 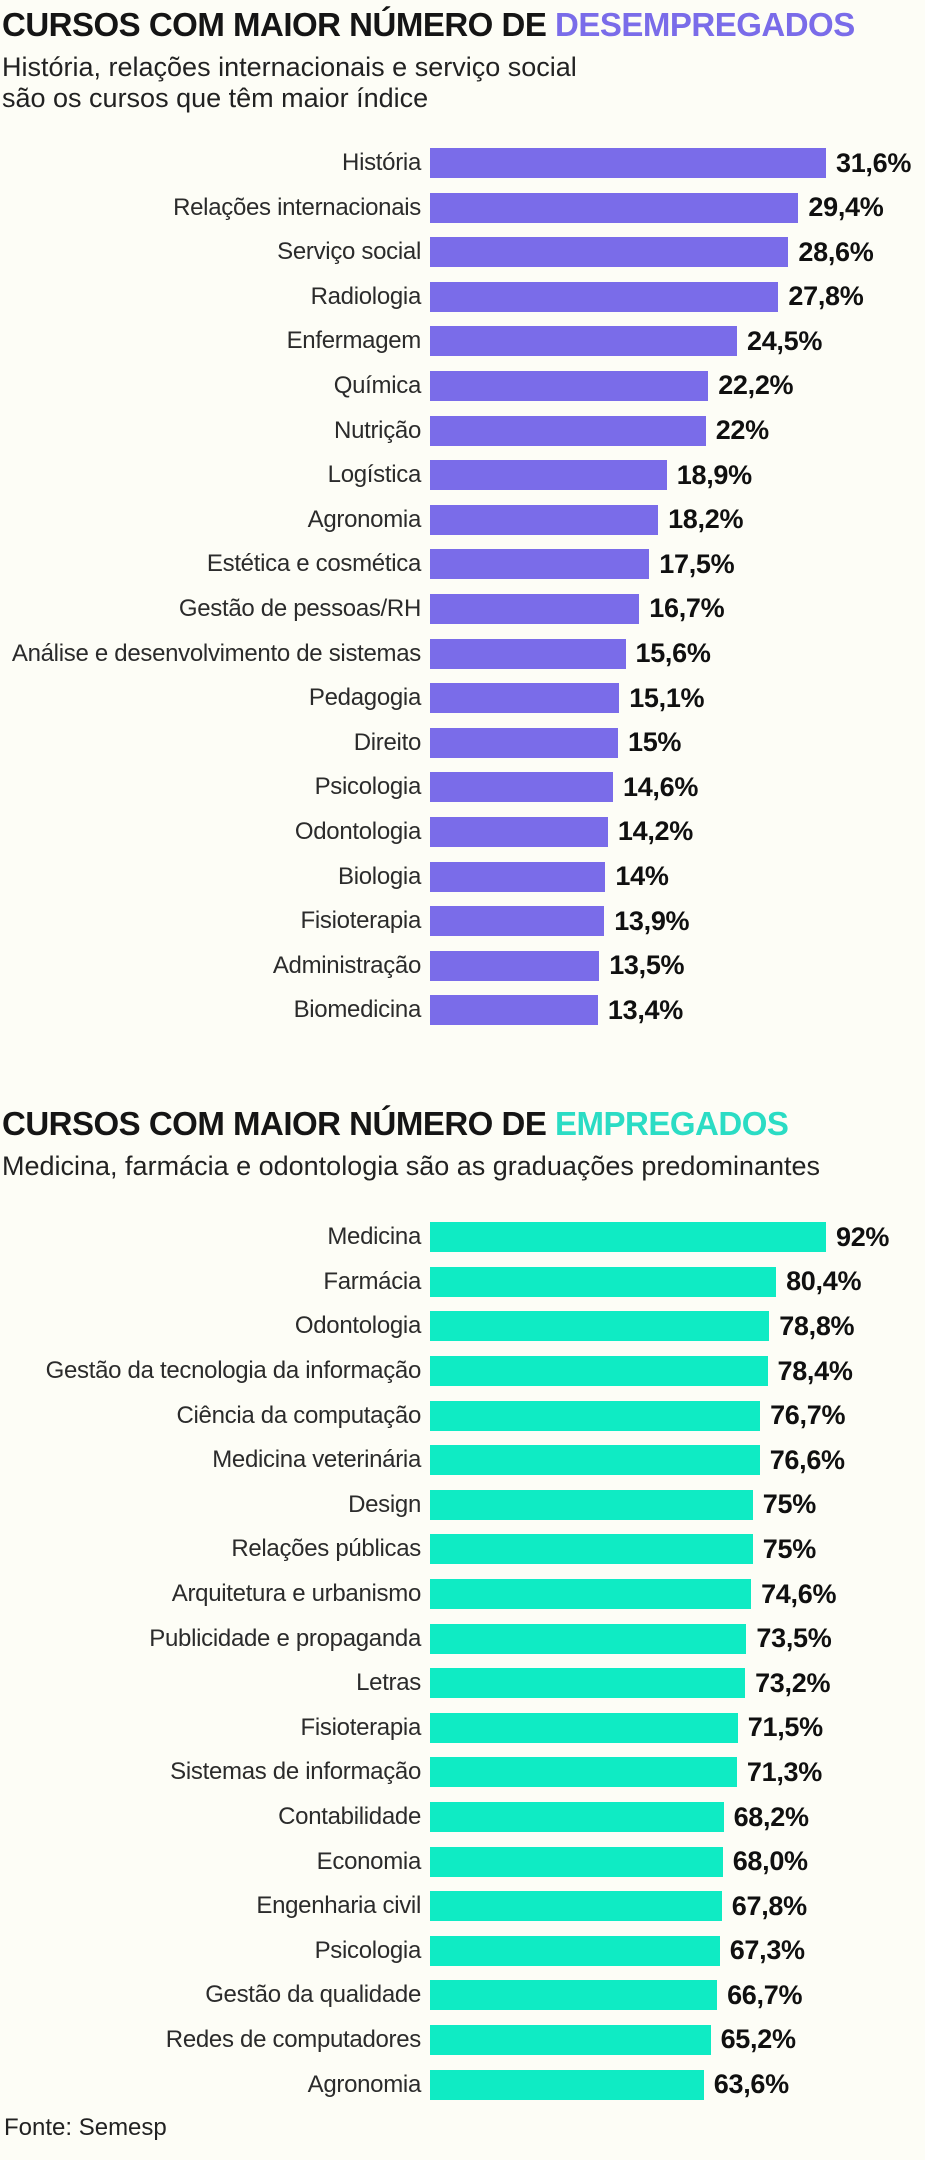 What do you see at coordinates (874, 162) in the screenshot?
I see `value-label: 31,6%` at bounding box center [874, 162].